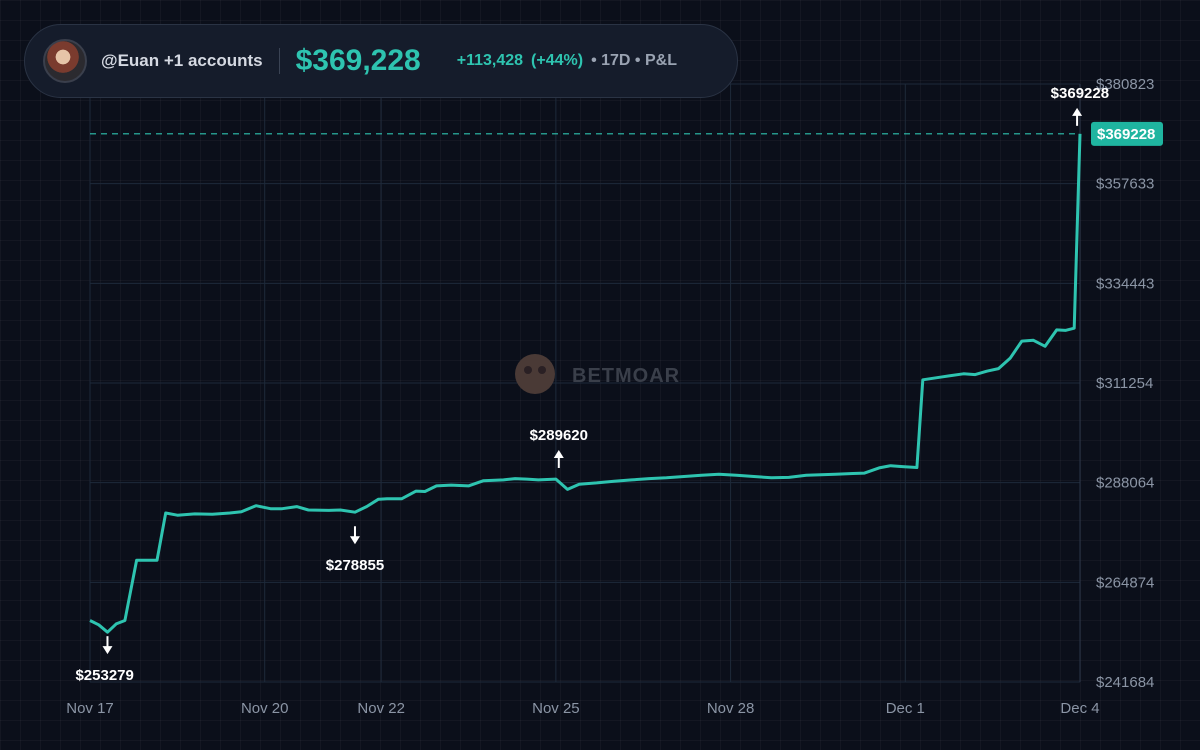 The height and width of the screenshot is (750, 1200). What do you see at coordinates (1079, 708) in the screenshot?
I see `x-tick-label: Dec 4` at bounding box center [1079, 708].